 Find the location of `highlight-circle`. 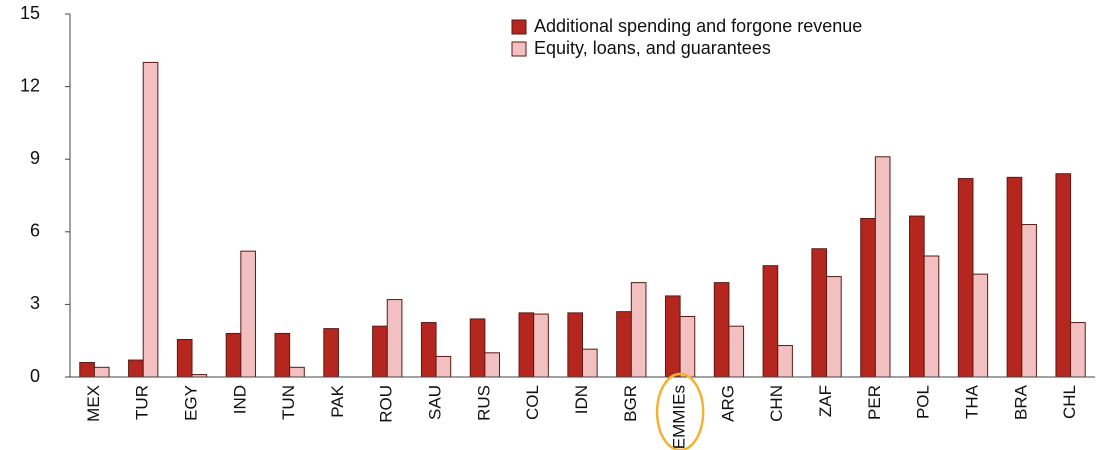

highlight-circle is located at coordinates (680, 411).